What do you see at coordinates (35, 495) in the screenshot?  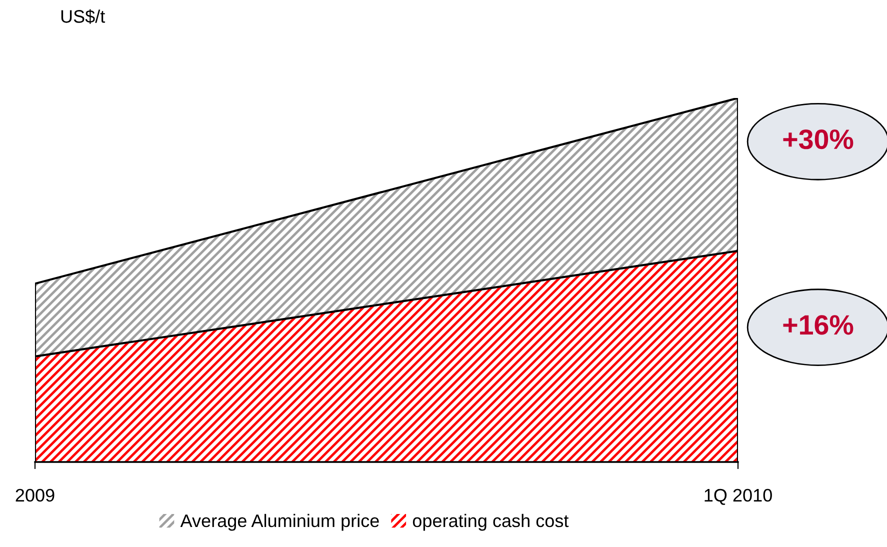 I see `x-tick-label: 2009` at bounding box center [35, 495].